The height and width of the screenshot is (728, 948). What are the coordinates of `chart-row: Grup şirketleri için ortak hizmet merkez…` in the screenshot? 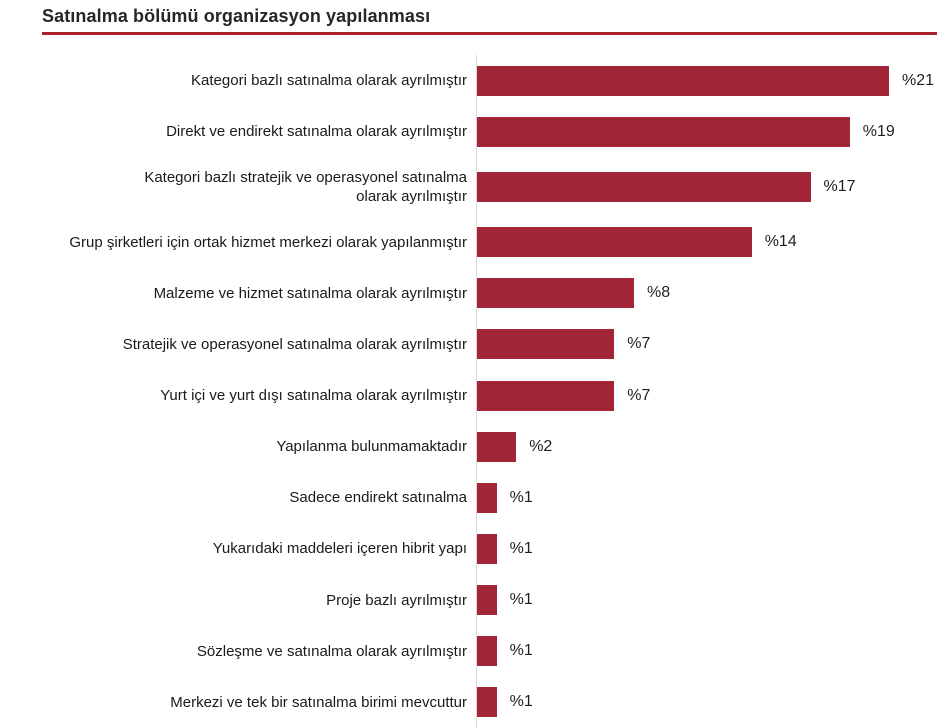 It's located at (474, 241).